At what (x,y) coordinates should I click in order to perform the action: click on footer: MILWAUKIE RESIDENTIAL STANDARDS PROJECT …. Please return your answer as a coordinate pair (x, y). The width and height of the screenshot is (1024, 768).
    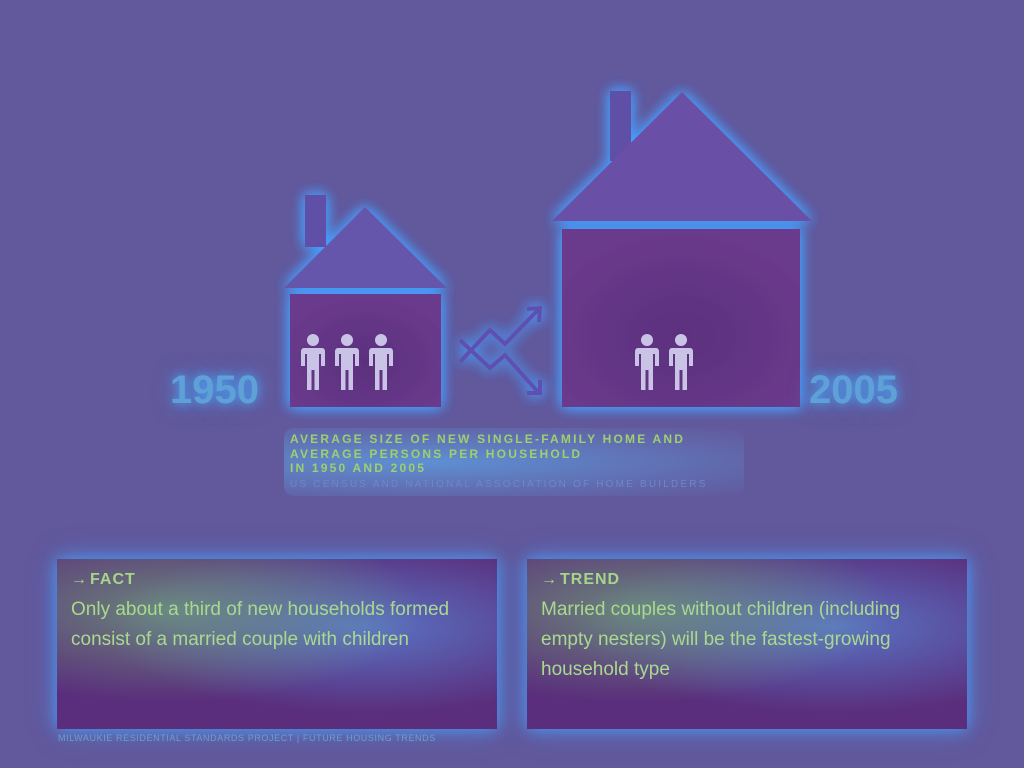
    Looking at the image, I should click on (247, 738).